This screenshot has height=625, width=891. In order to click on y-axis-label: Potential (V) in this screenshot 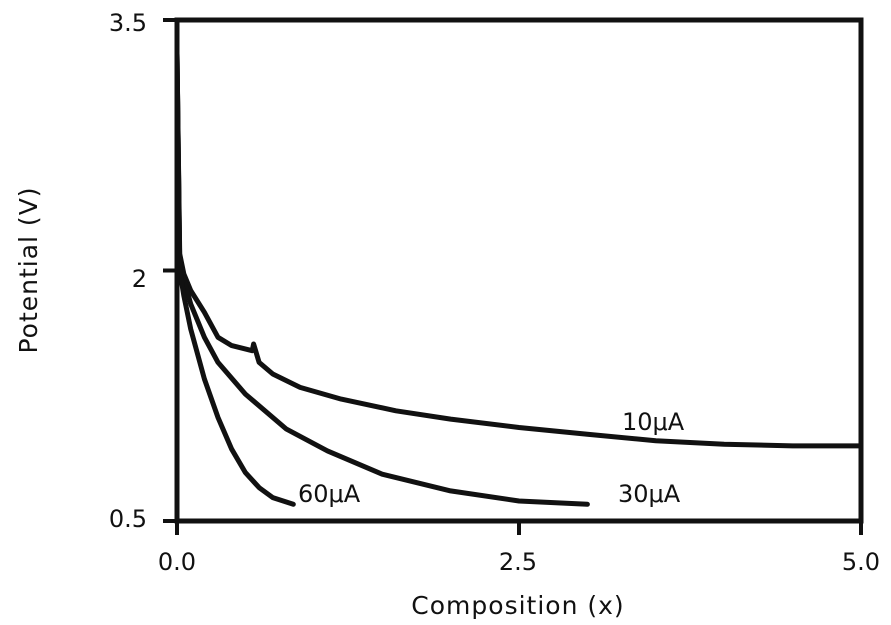, I will do `click(28, 269)`.